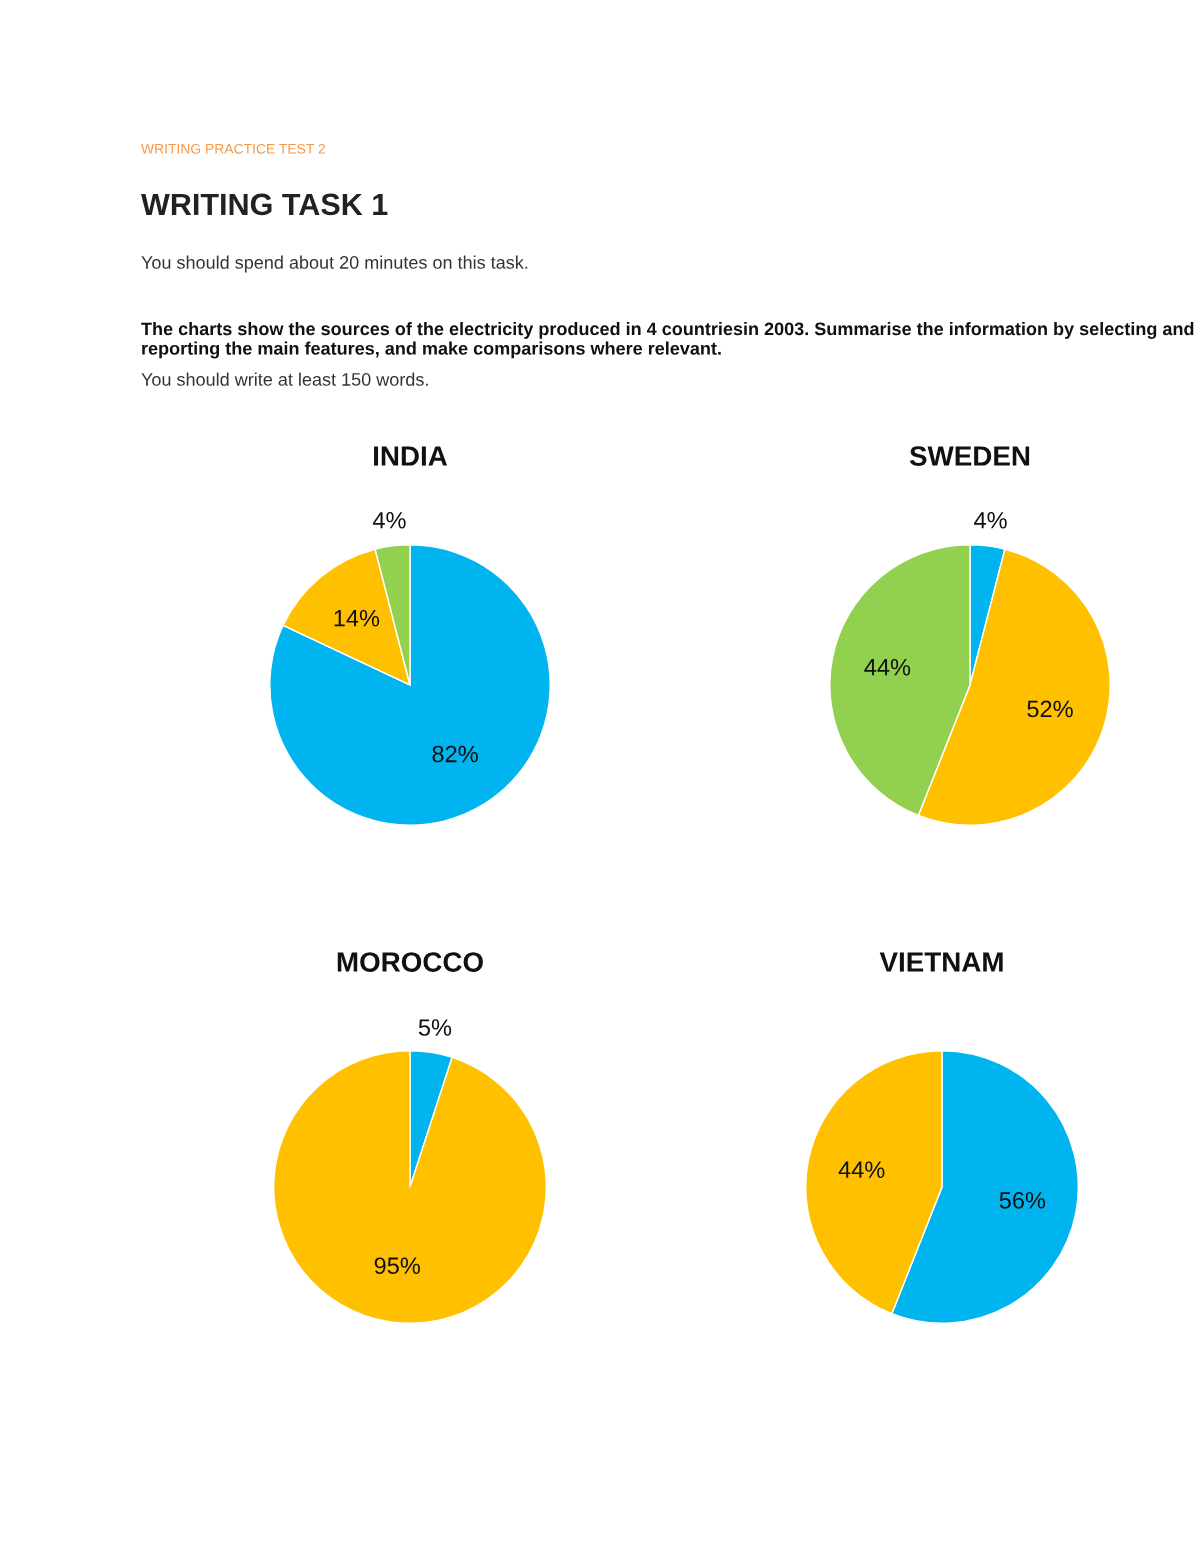  What do you see at coordinates (411, 456) in the screenshot?
I see `chart-title: INDIA` at bounding box center [411, 456].